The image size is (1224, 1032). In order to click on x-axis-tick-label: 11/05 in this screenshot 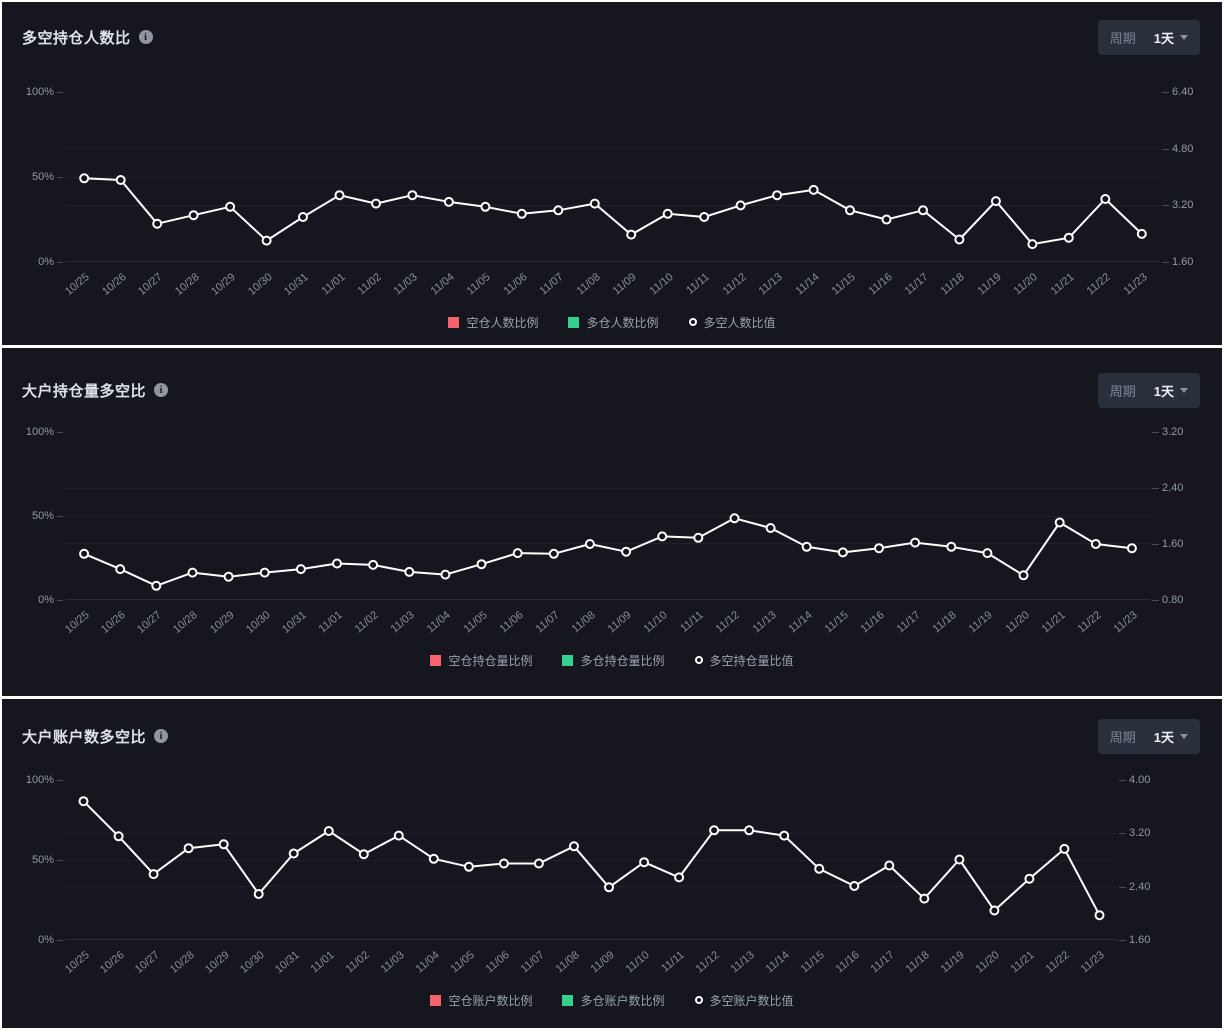, I will do `click(479, 284)`.